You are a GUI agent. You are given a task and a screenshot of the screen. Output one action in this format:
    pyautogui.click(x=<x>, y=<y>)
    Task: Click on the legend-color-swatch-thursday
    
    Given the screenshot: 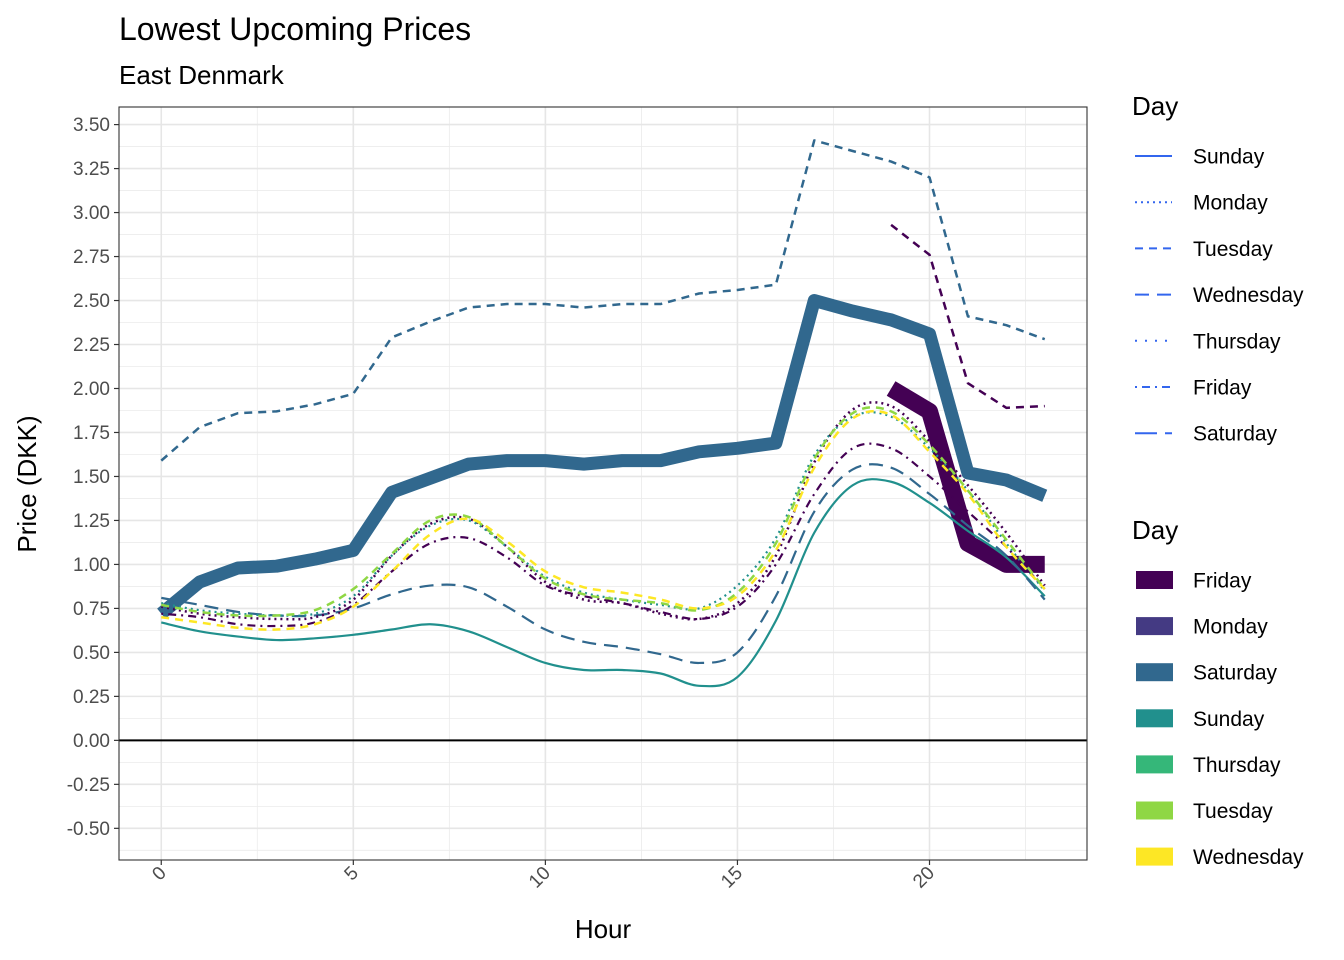 What is the action you would take?
    pyautogui.click(x=1154, y=764)
    